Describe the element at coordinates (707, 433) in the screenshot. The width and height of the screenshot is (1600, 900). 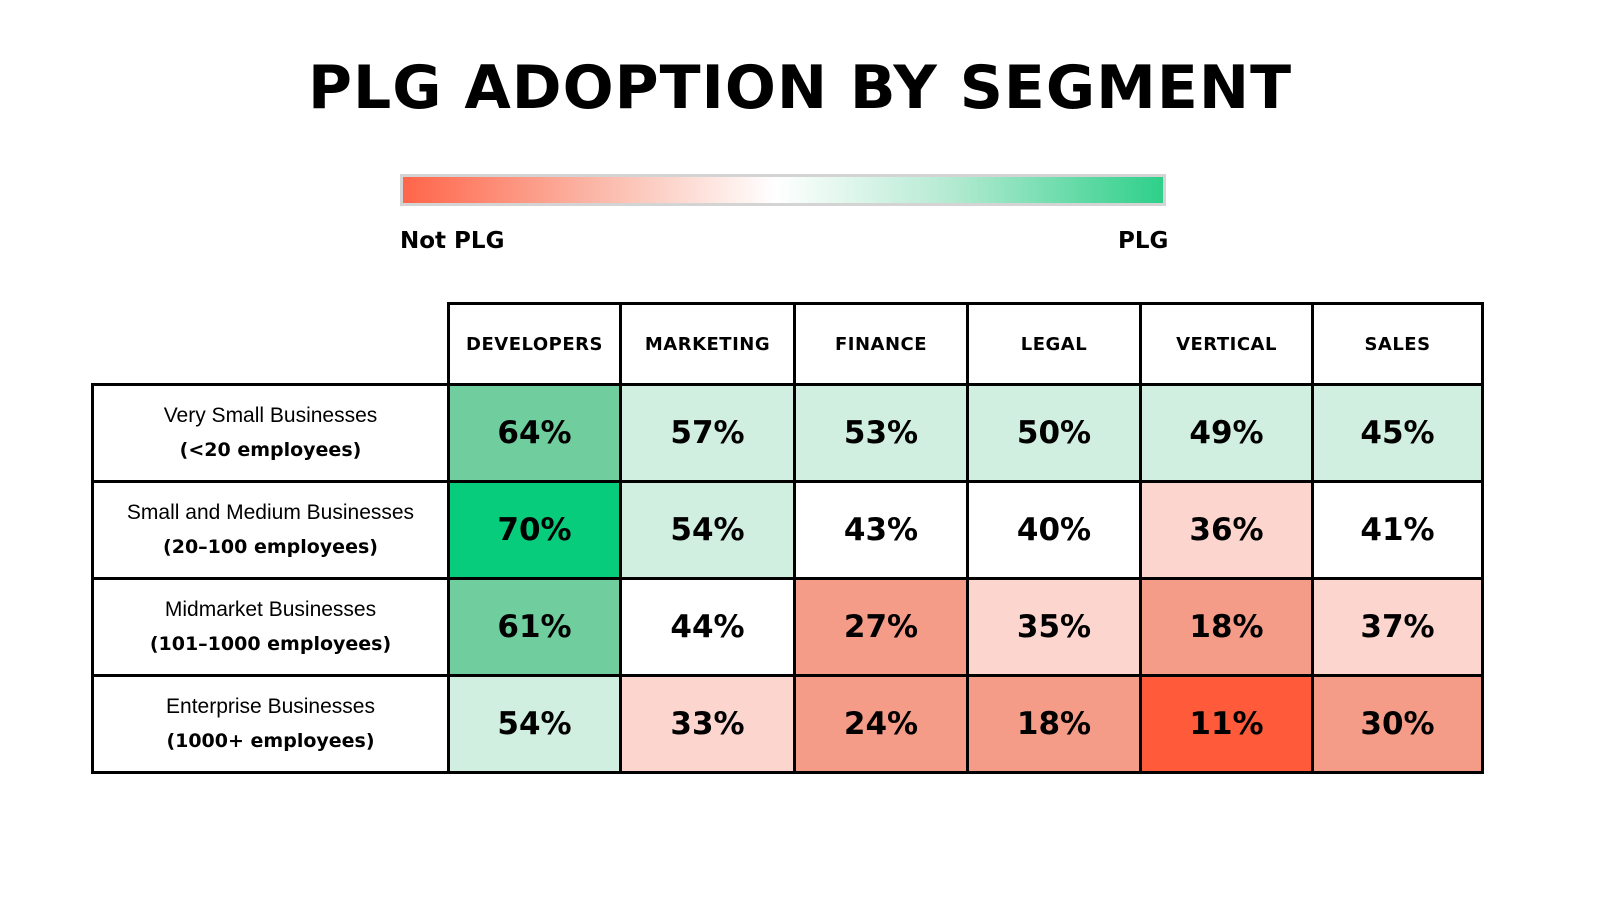
I see `heat-cell: 57%` at that location.